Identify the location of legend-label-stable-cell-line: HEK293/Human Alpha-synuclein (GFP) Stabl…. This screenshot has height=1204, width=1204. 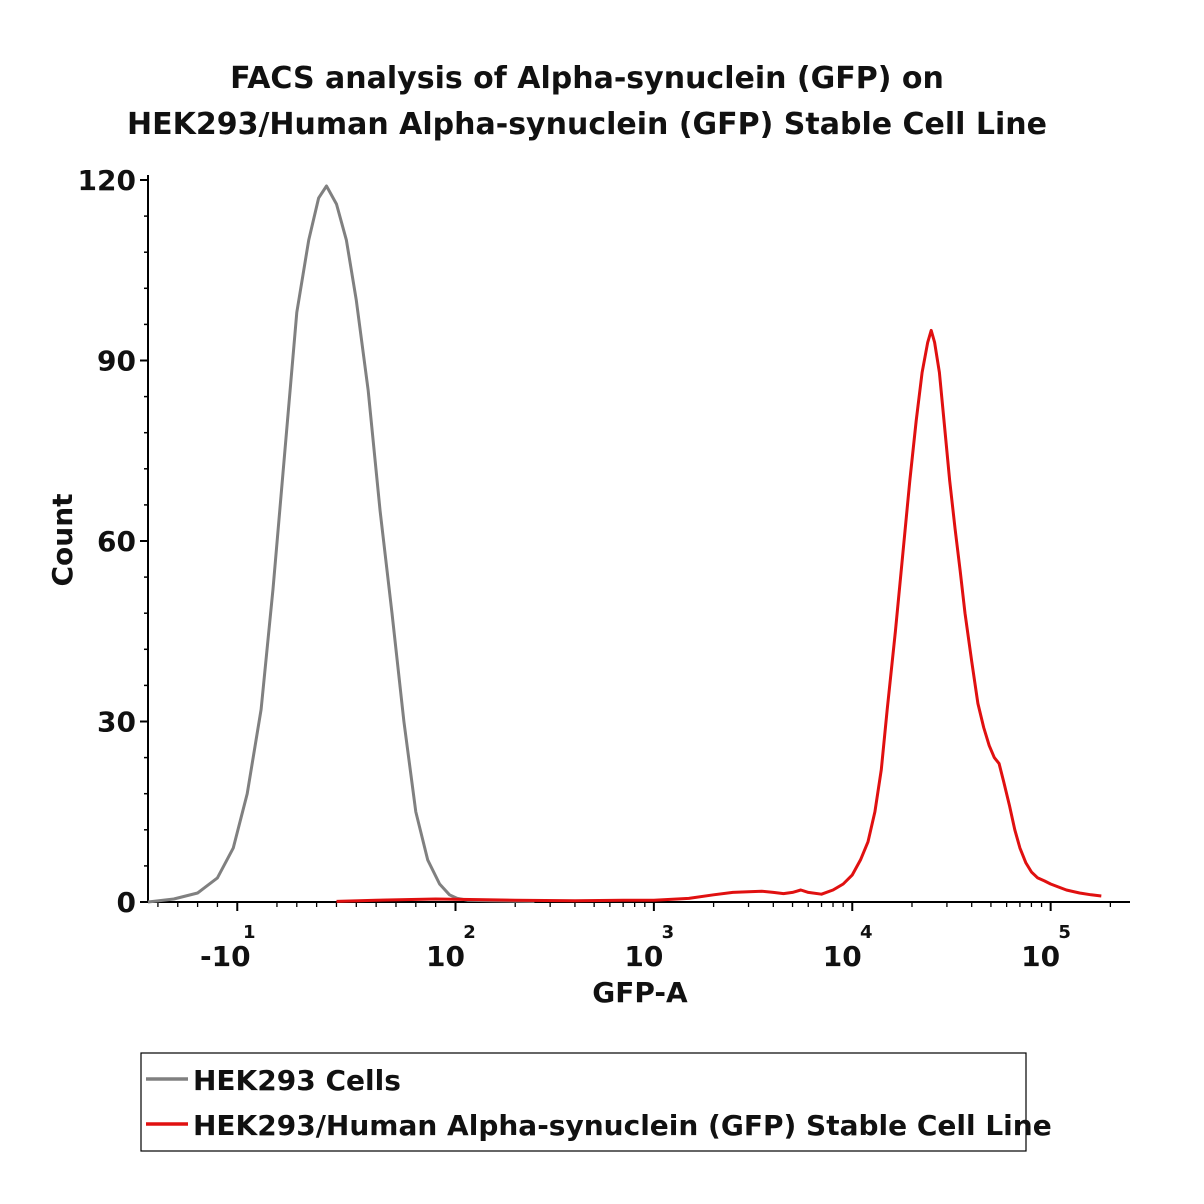
(622, 1125).